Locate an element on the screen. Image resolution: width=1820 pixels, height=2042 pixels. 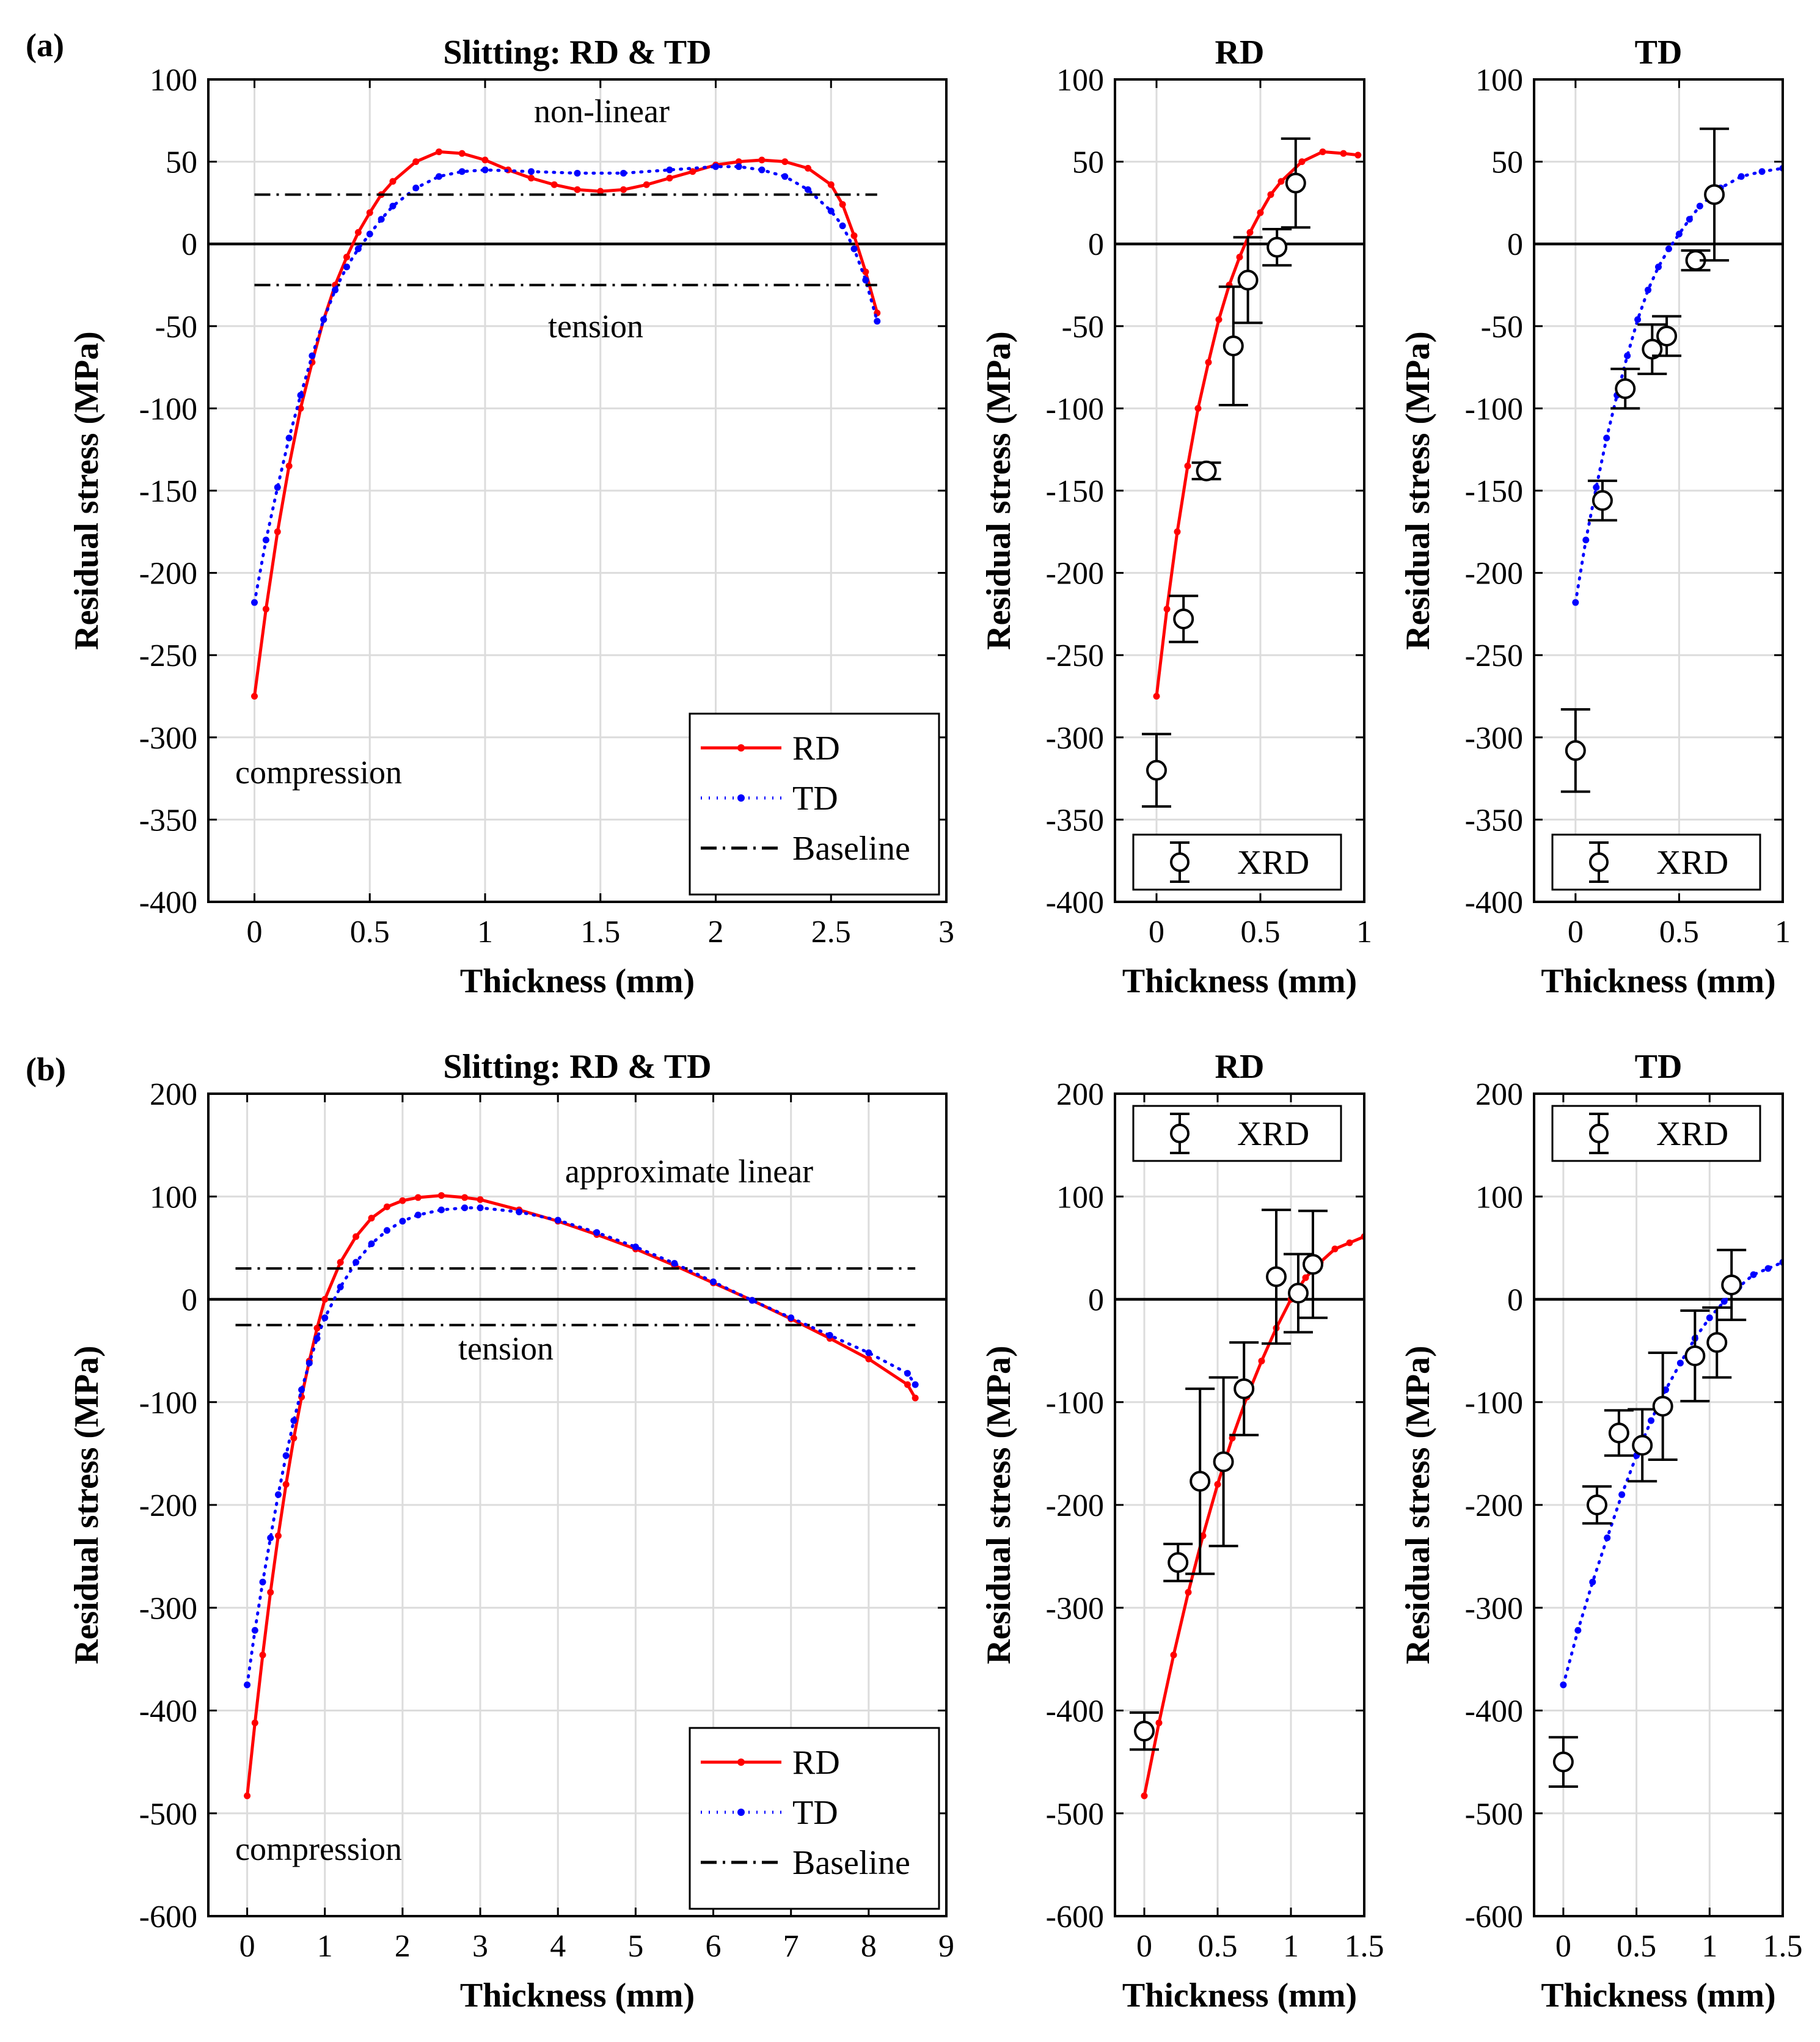
x-tick-label: 2 is located at coordinates (716, 932).